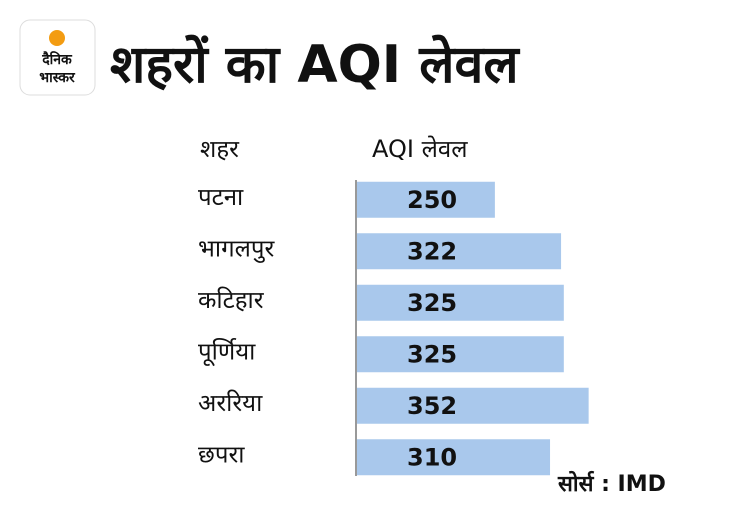 The image size is (730, 508). Describe the element at coordinates (57, 78) in the screenshot. I see `logo-text: भास्कर` at that location.